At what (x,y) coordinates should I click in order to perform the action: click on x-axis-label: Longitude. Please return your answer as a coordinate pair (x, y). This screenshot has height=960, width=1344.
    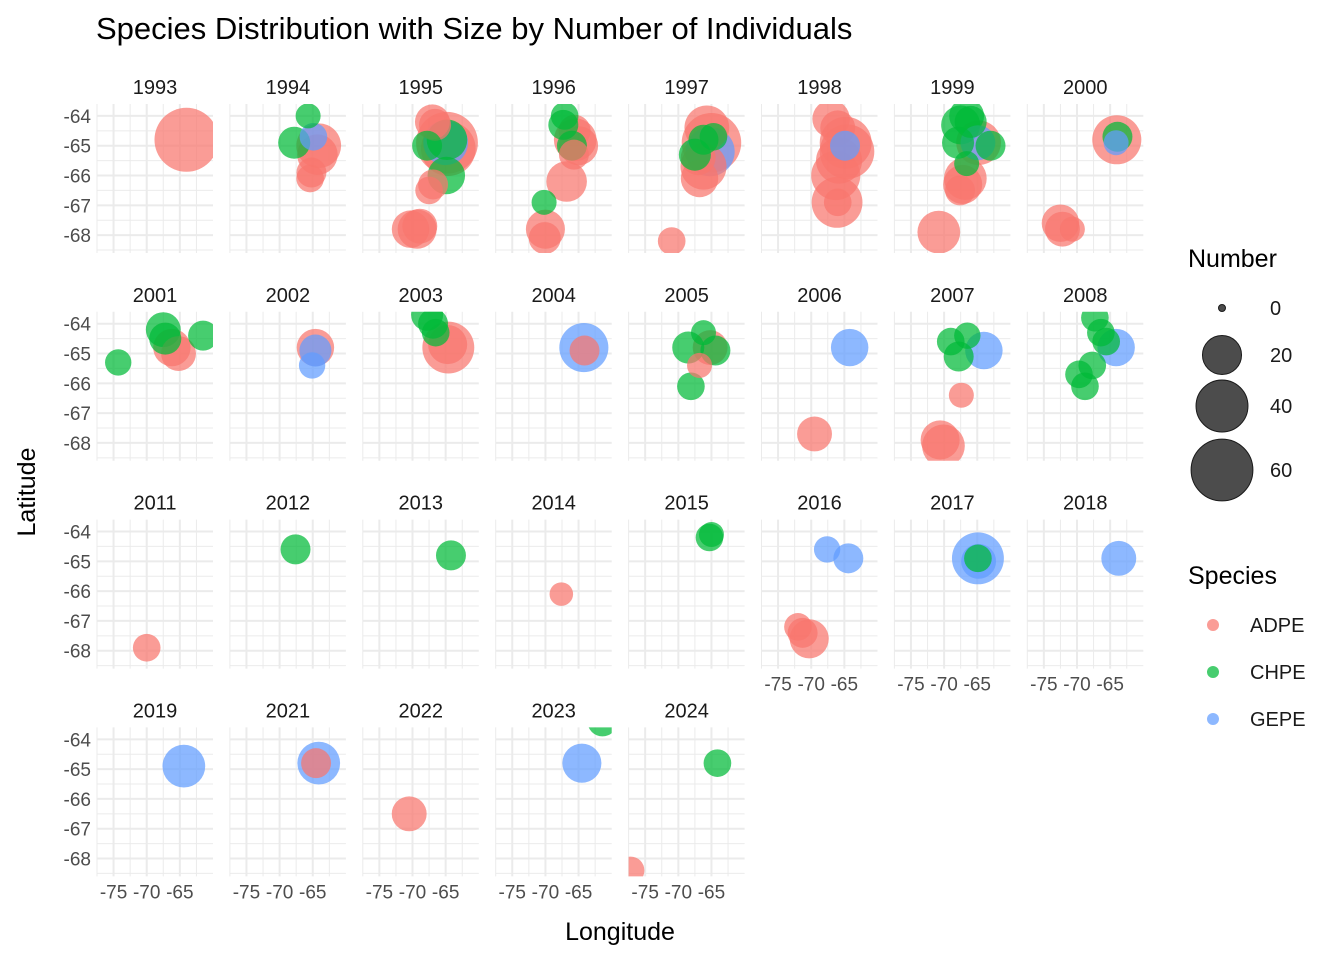
    Looking at the image, I should click on (620, 932).